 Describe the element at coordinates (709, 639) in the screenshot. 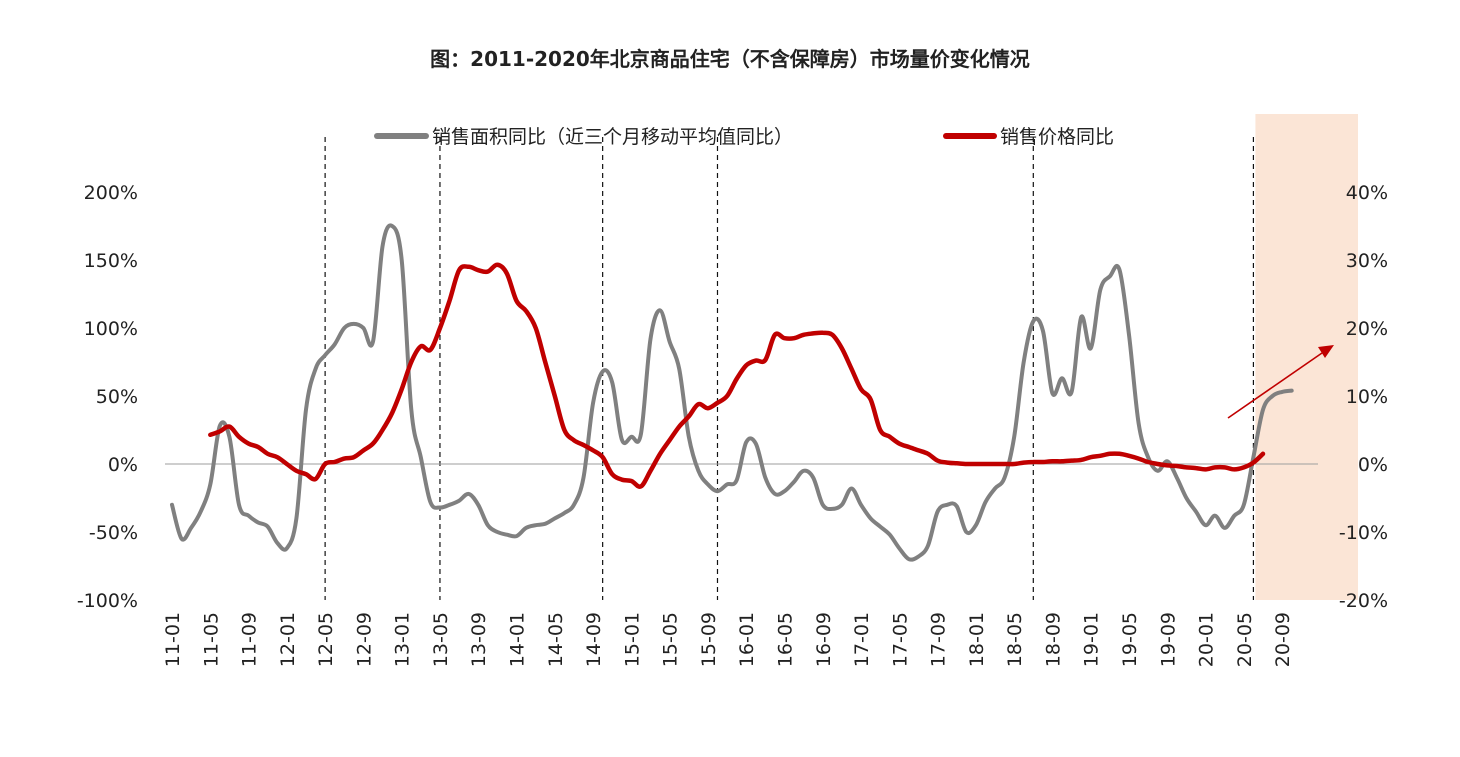

I see `x-tick-label: 15-09` at that location.